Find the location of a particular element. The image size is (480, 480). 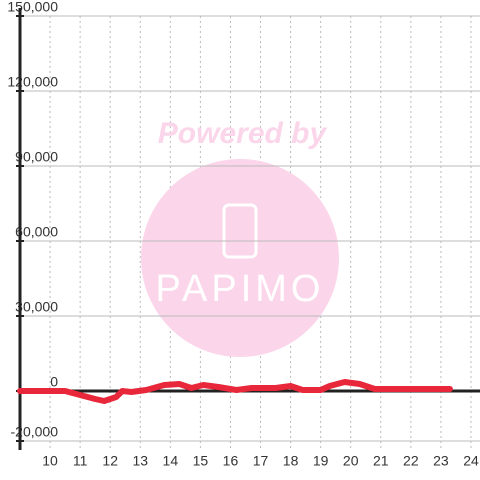

y-tick-label: 150,000 is located at coordinates (32, 7).